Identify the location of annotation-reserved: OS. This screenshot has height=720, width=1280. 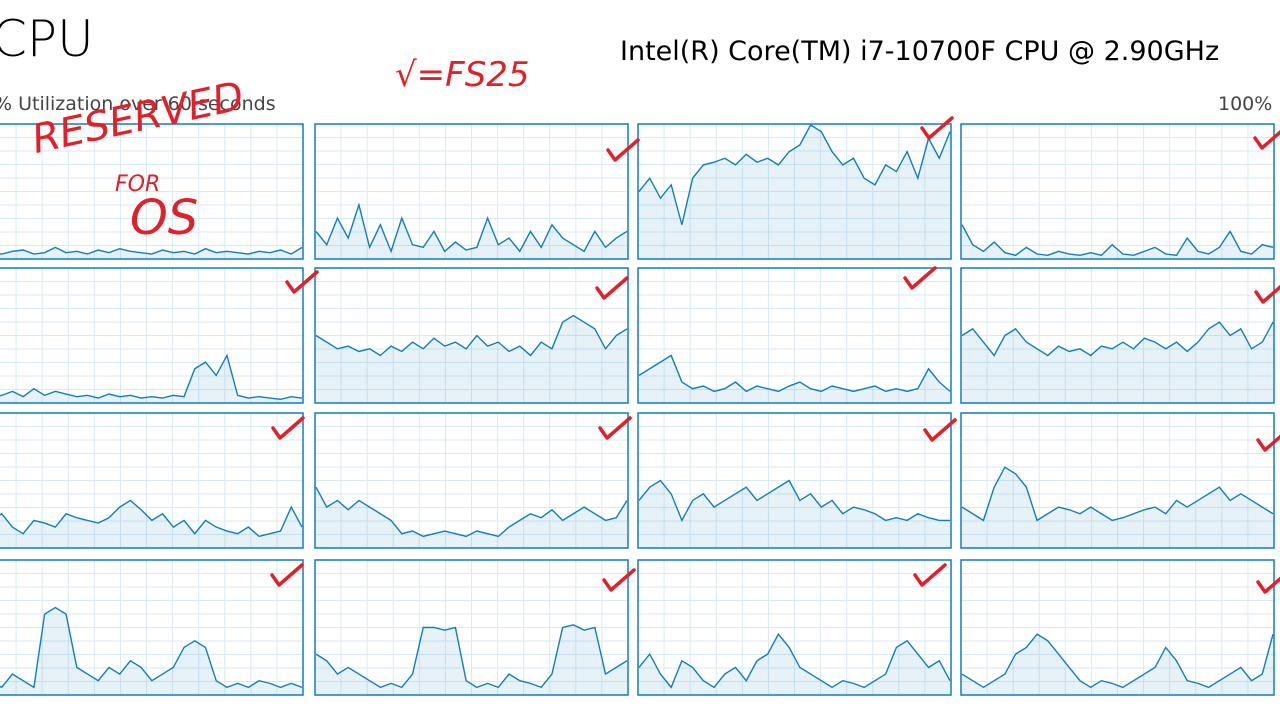
(164, 218).